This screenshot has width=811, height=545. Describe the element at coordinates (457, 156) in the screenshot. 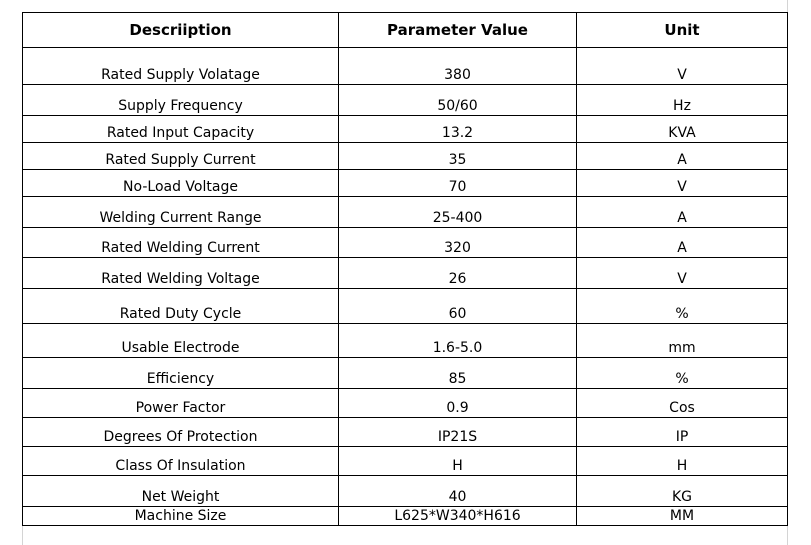

I see `value-cell: 35` at that location.